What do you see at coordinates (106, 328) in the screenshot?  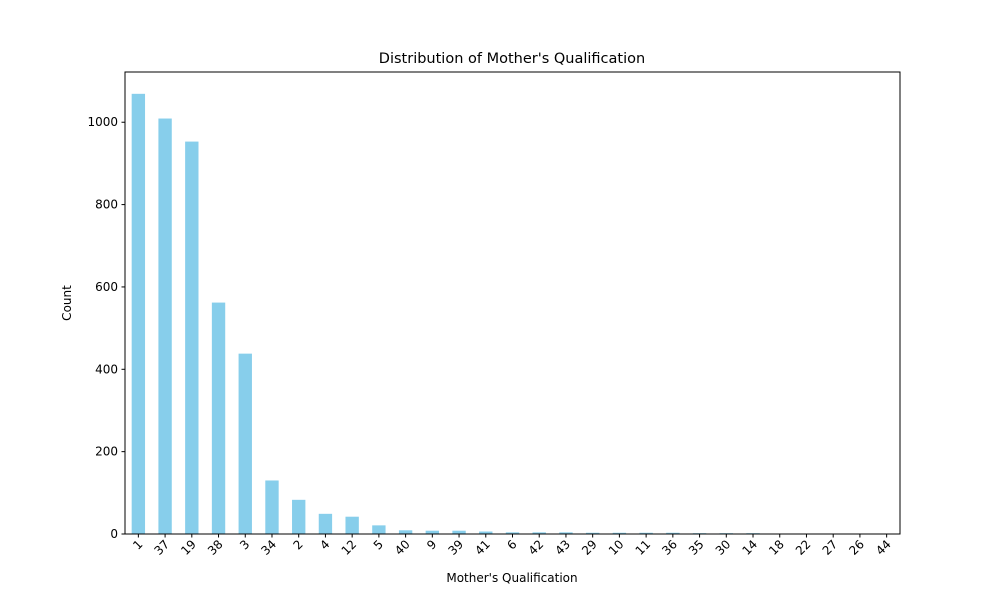 I see `y-axis: 0 200 400 600 800 1000` at bounding box center [106, 328].